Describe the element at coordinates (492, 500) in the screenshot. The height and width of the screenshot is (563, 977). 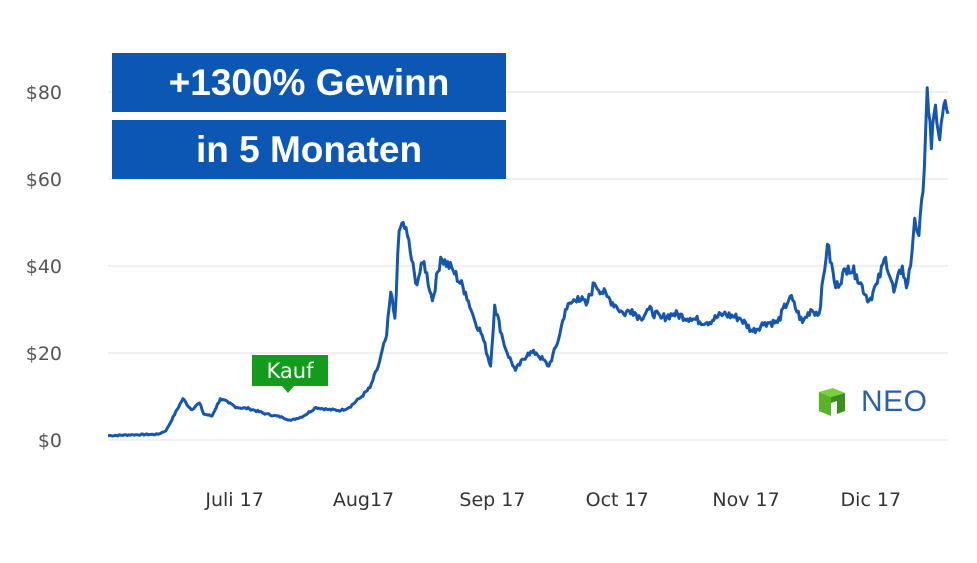
I see `x-tick-label: Sep 17` at that location.